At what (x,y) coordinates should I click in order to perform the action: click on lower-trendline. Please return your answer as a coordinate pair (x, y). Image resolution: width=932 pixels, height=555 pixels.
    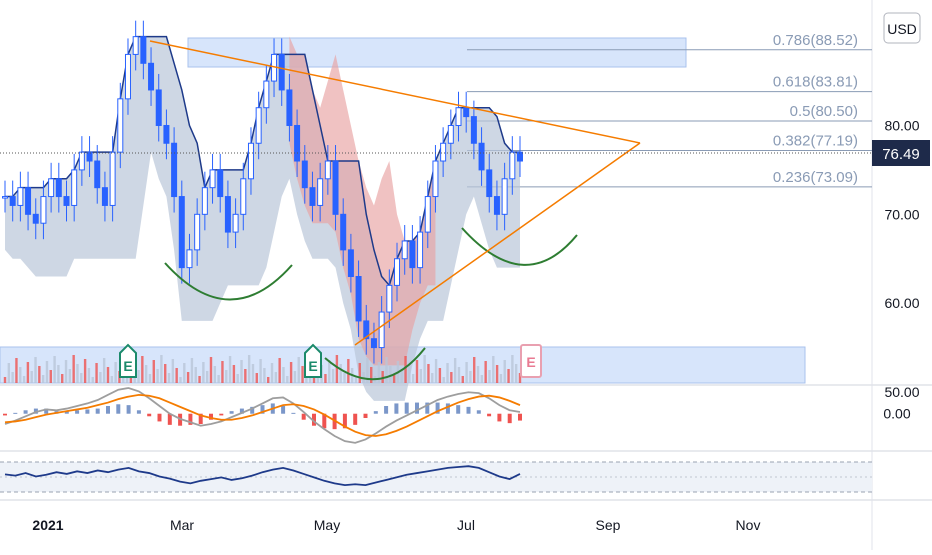
    Looking at the image, I should click on (497, 244).